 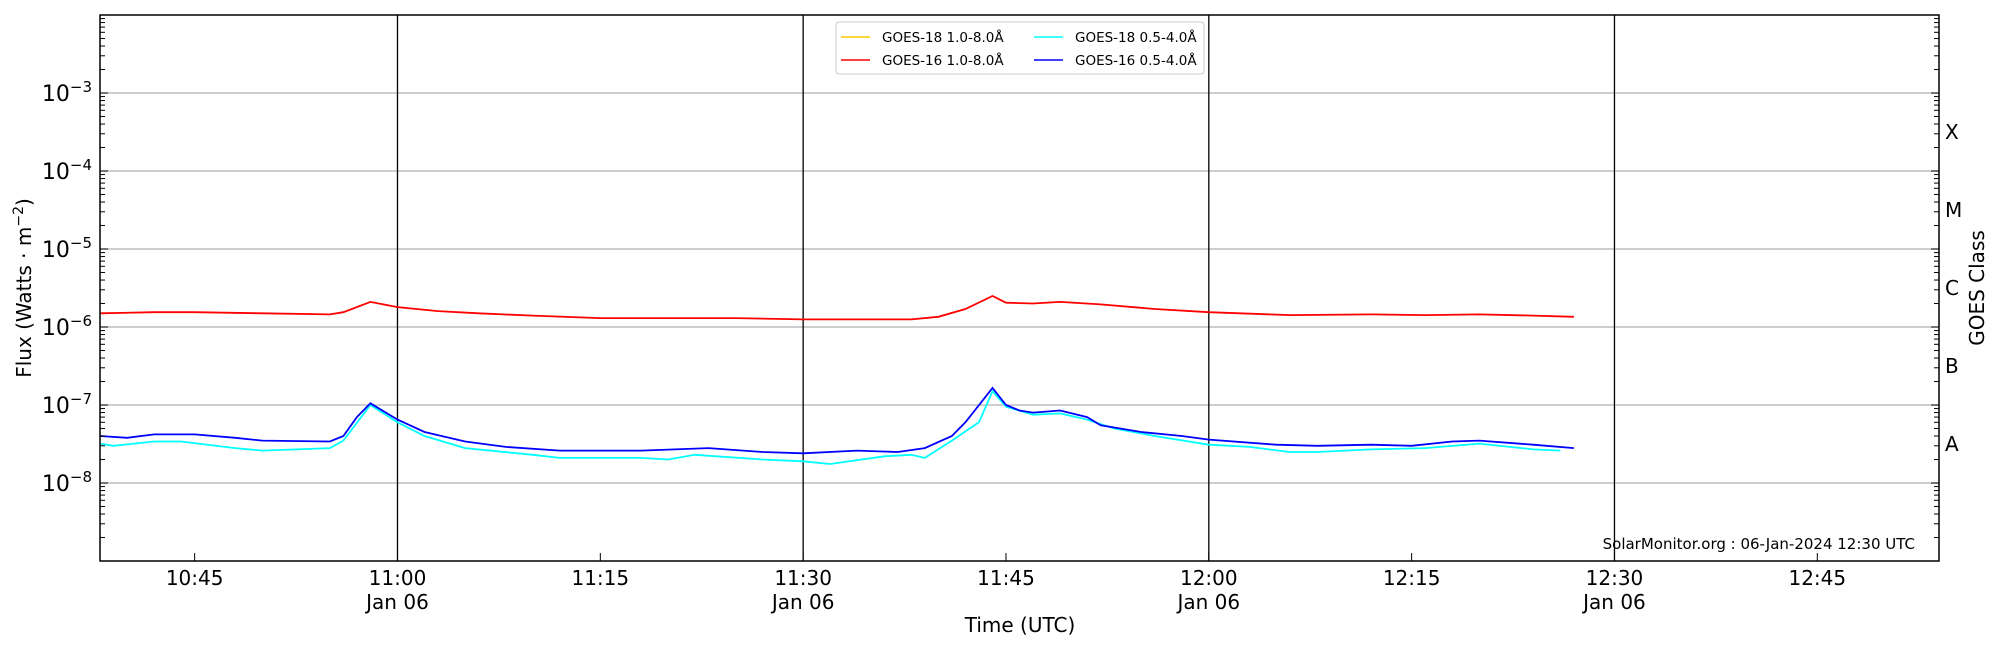 I want to click on goes-class-axis: A B C M X, so click(x=1953, y=288).